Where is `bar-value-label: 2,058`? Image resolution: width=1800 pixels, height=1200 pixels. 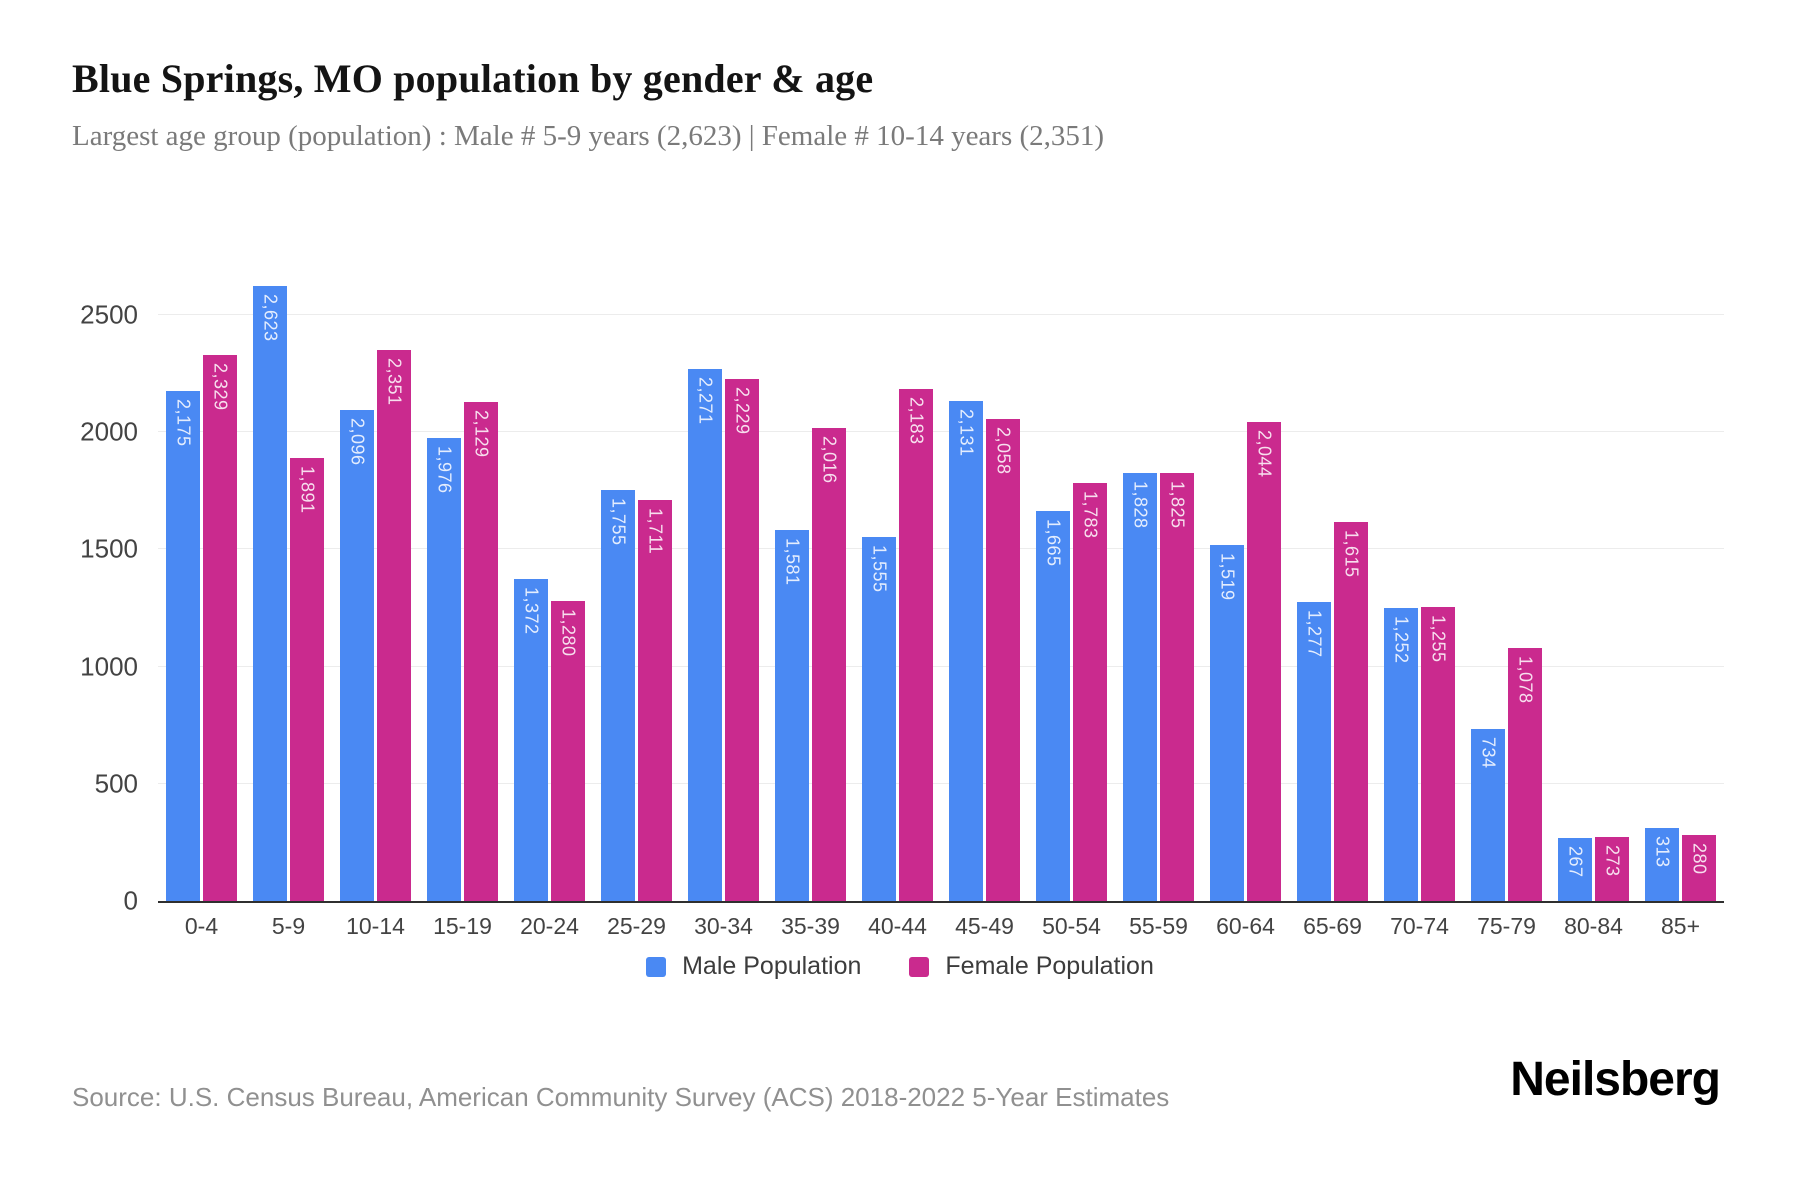
bar-value-label: 2,058 is located at coordinates (1003, 451).